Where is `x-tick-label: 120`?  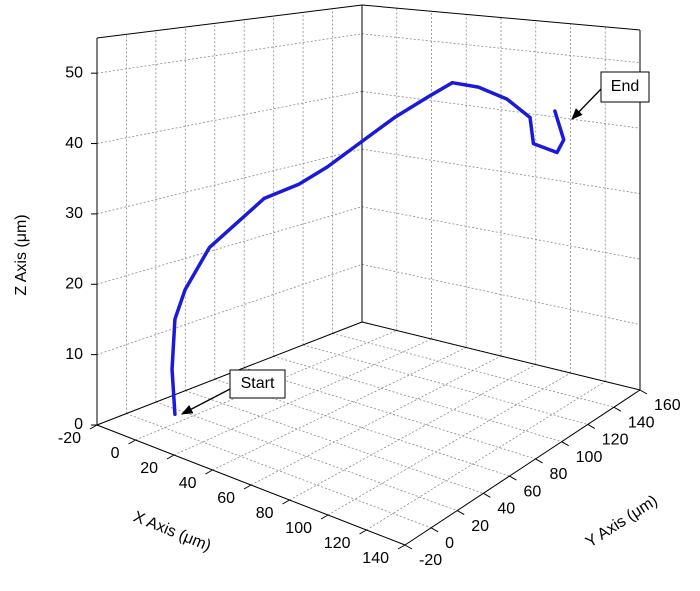
x-tick-label: 120 is located at coordinates (337, 543).